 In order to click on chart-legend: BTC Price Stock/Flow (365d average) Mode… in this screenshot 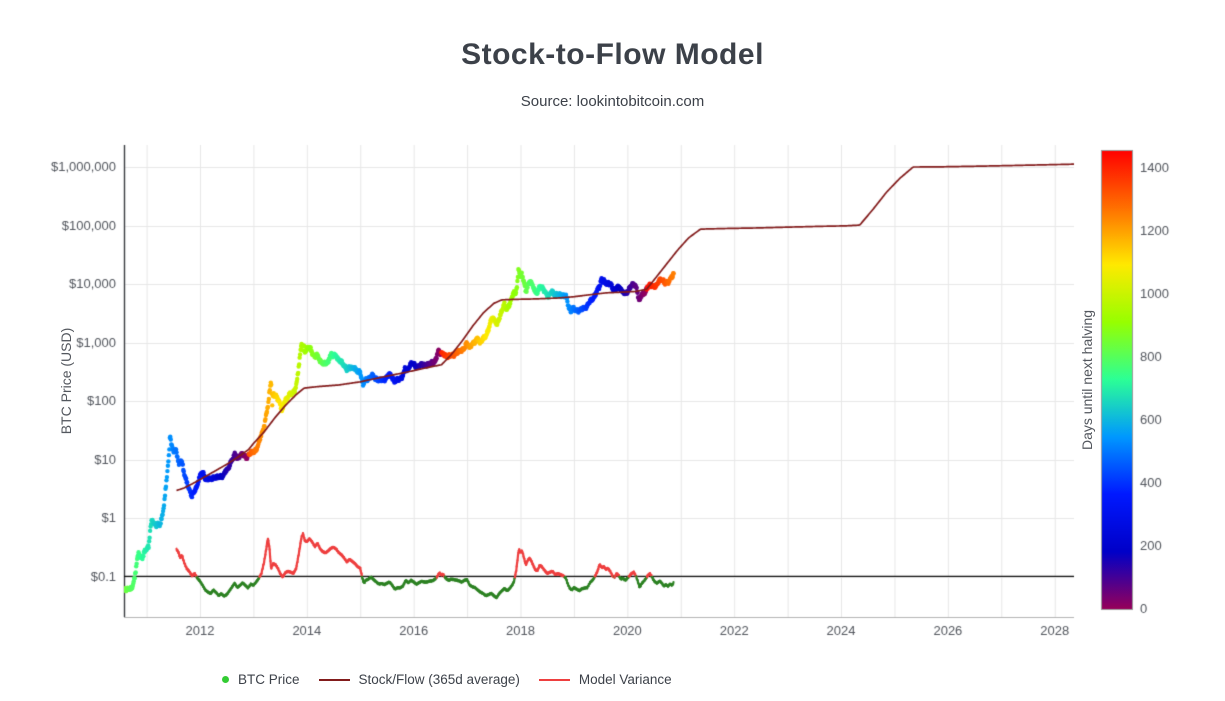, I will do `click(447, 679)`.